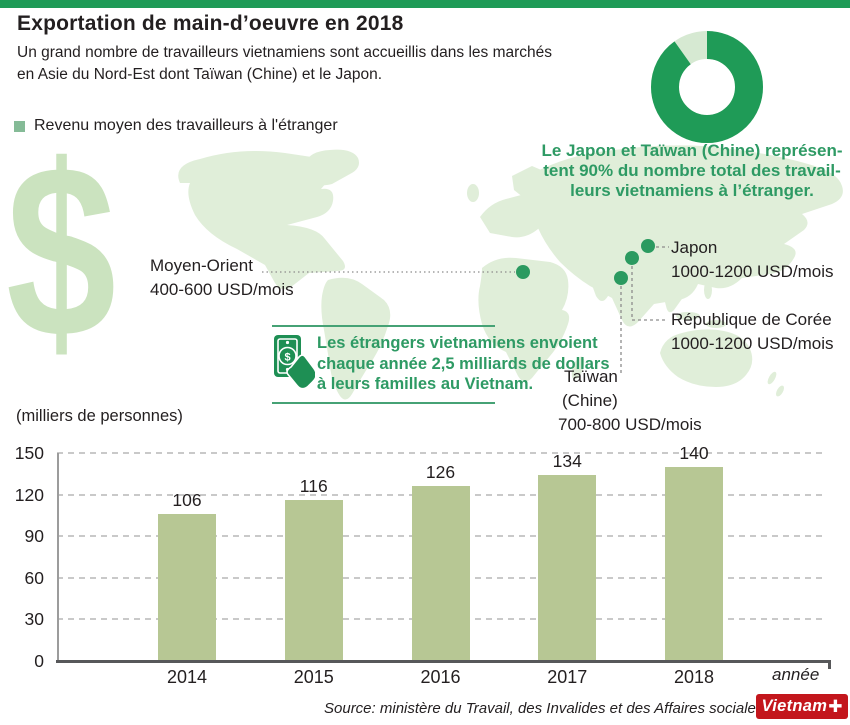 The image size is (850, 725). I want to click on dot-coree, so click(632, 258).